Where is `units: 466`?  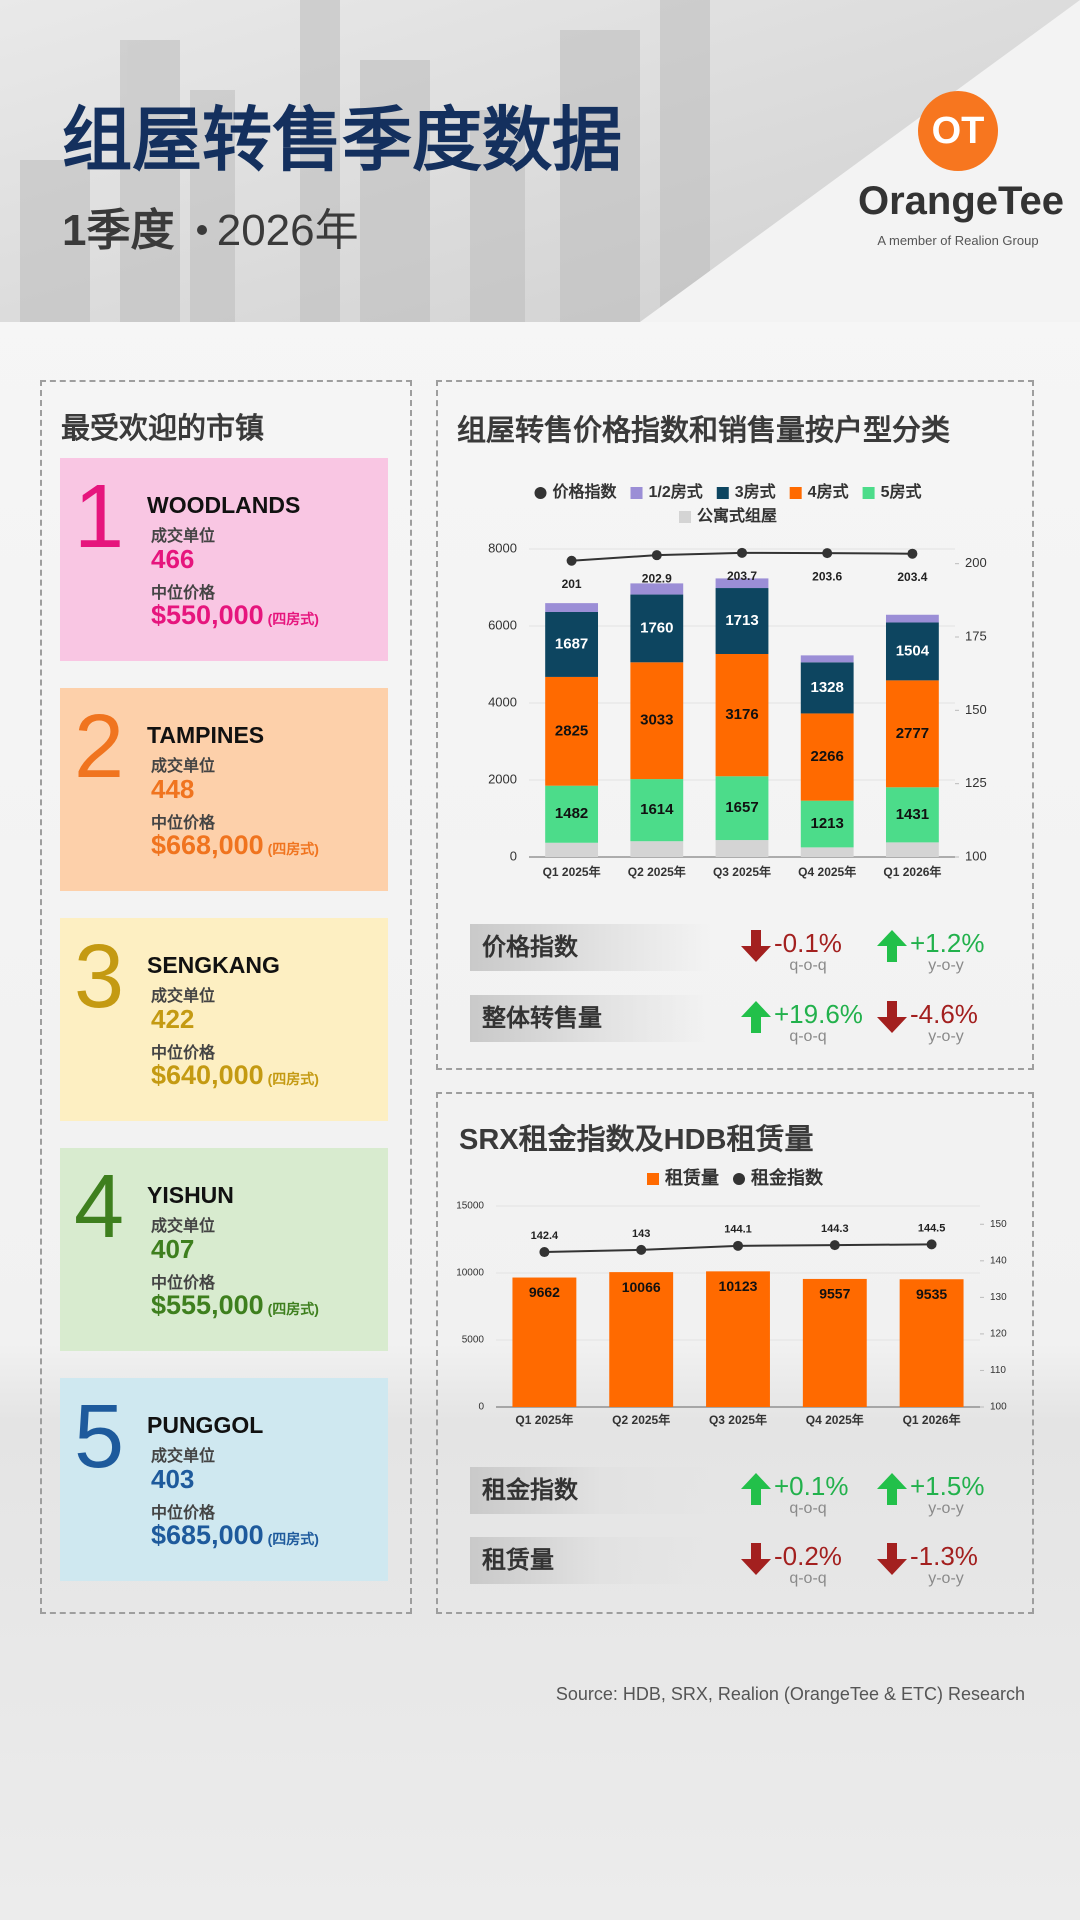
units: 466 is located at coordinates (173, 559).